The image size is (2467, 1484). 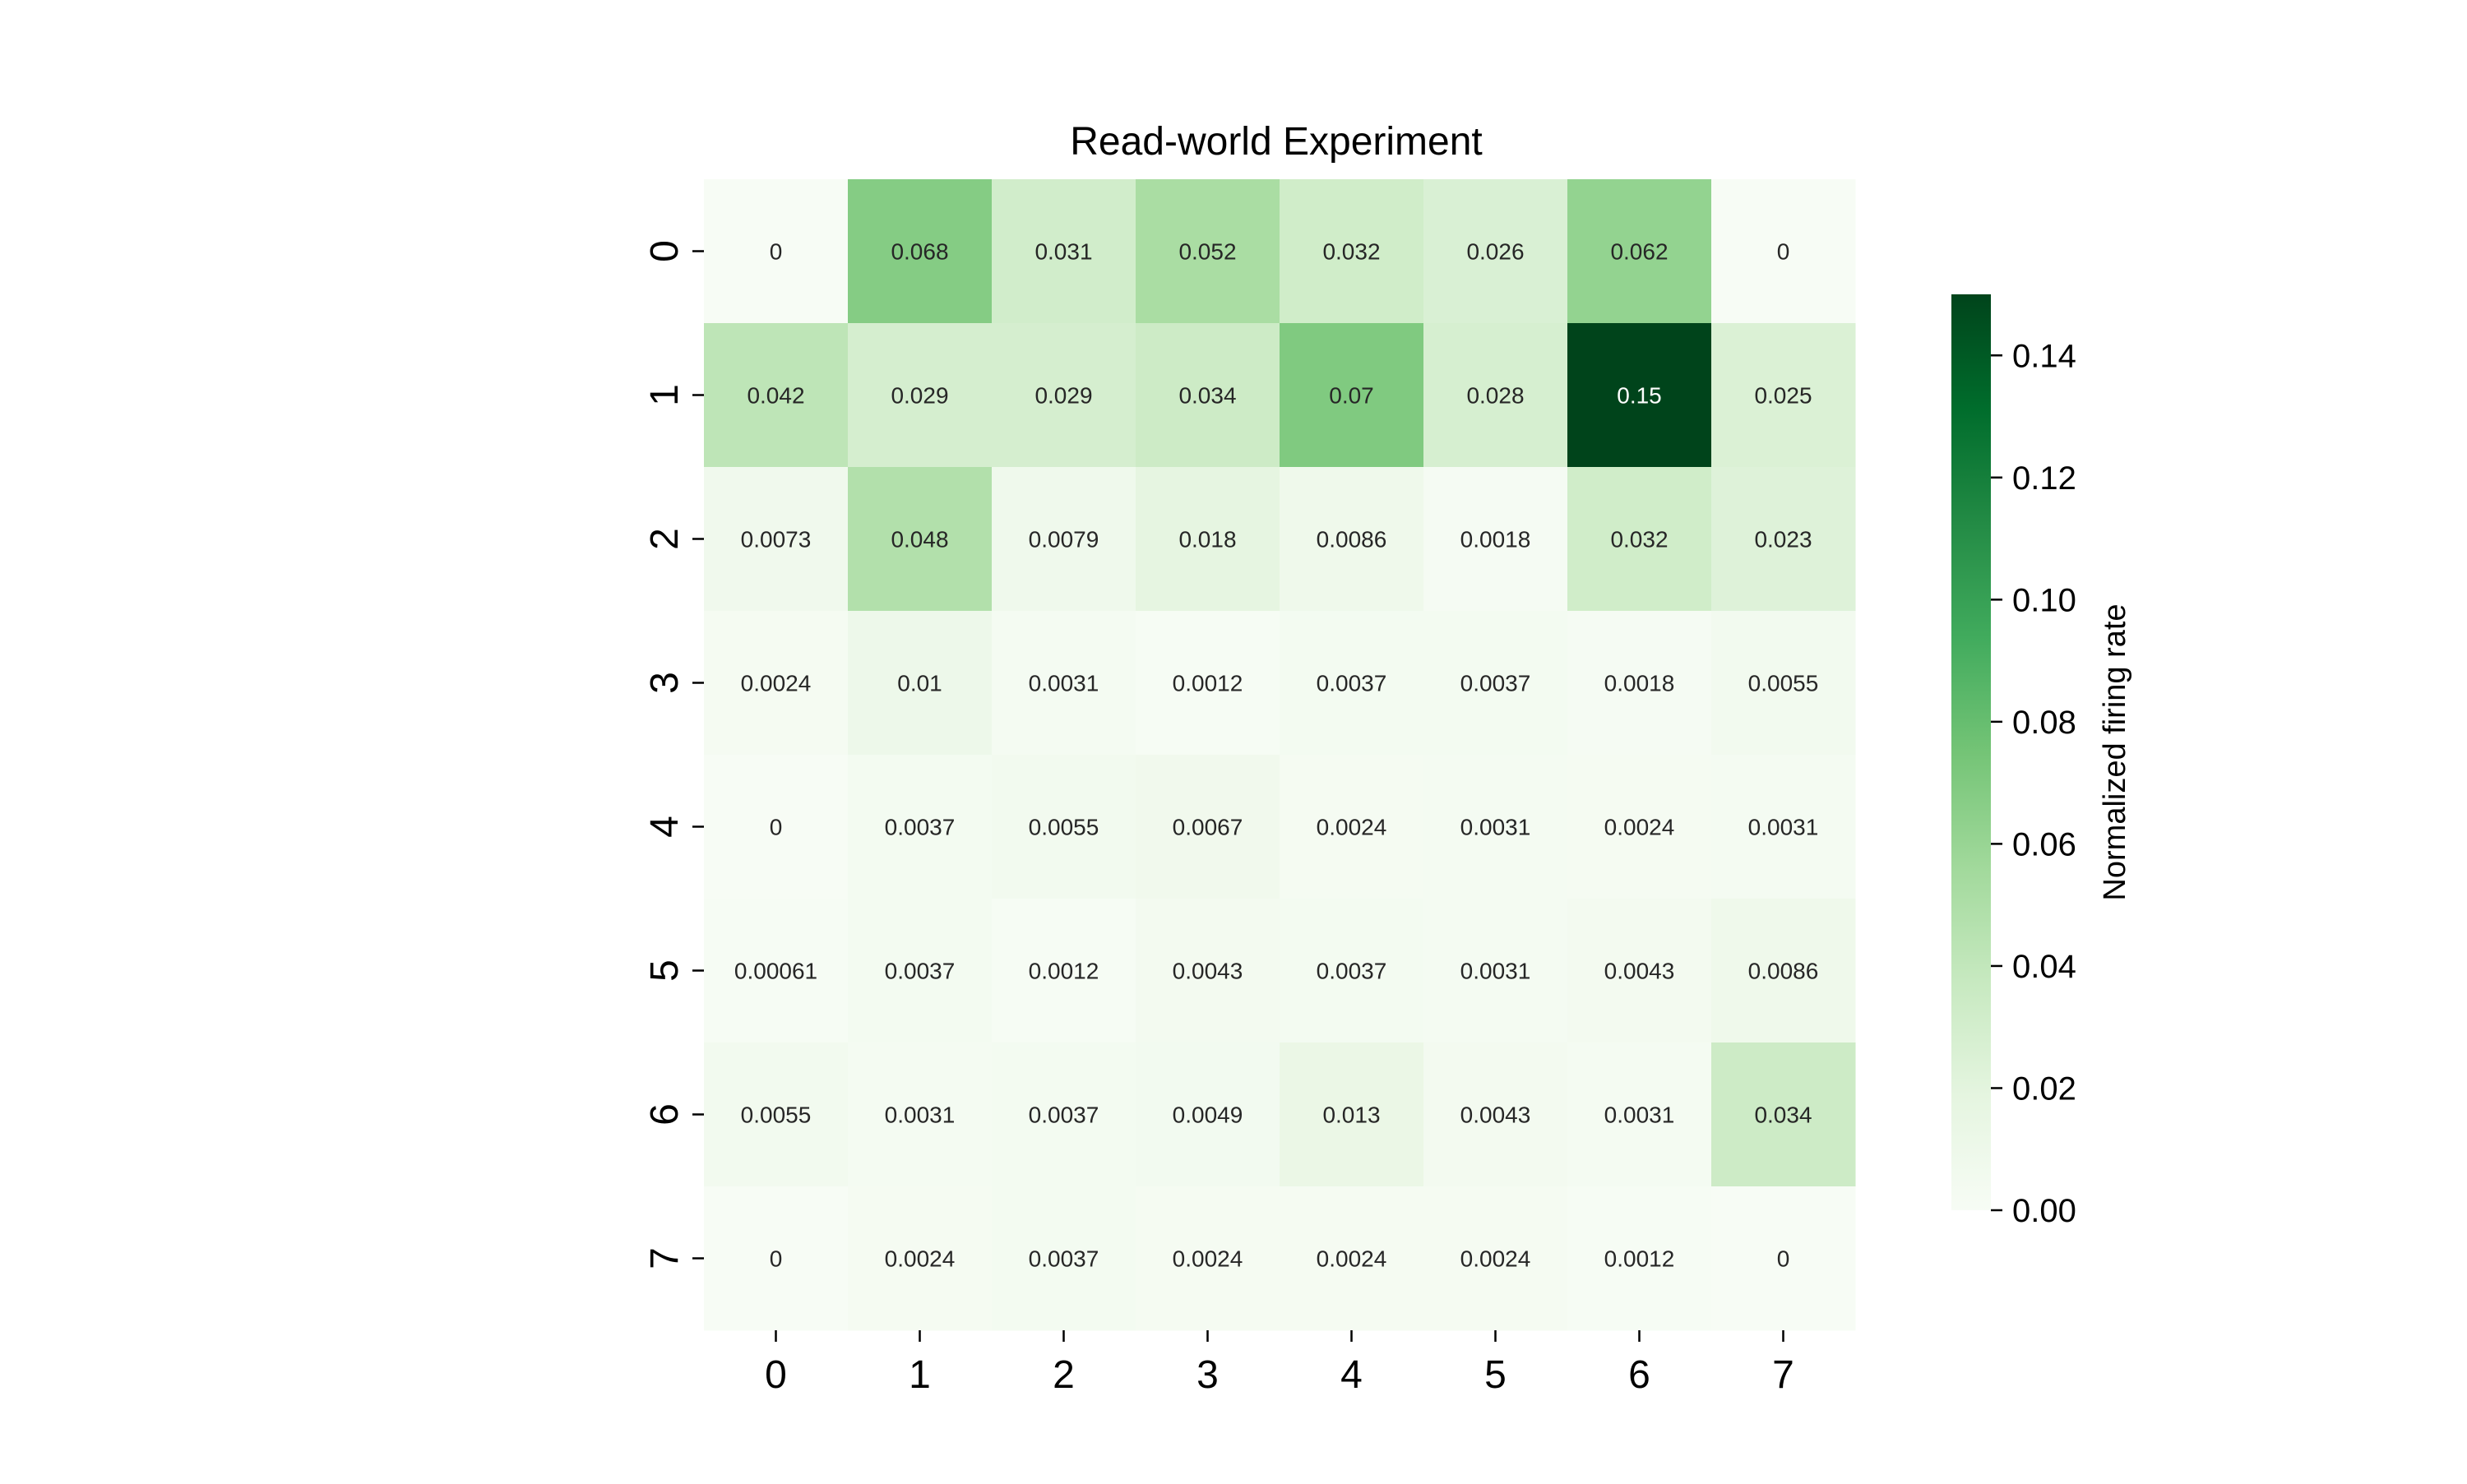 I want to click on y-tick-label: 0, so click(x=665, y=251).